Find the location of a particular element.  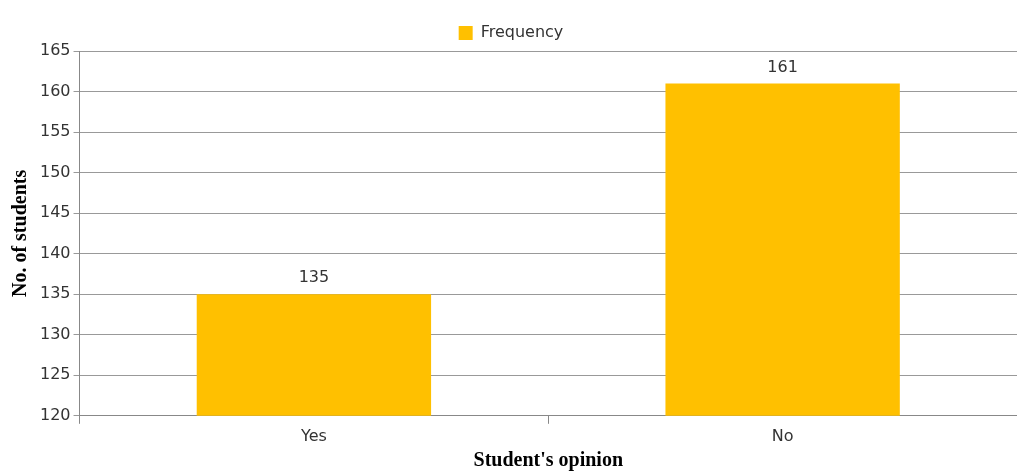

y-tick-label: 130 is located at coordinates (55, 333).